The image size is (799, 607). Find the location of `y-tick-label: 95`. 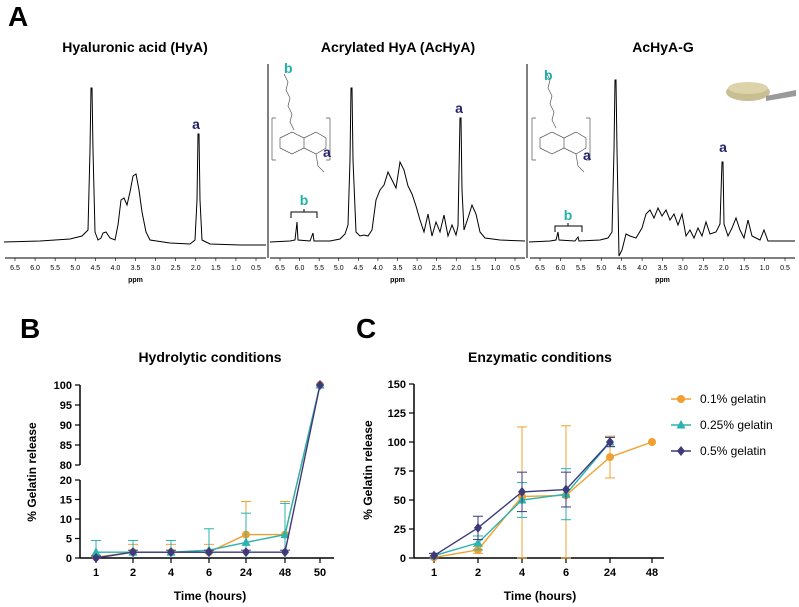

y-tick-label: 95 is located at coordinates (66, 406).